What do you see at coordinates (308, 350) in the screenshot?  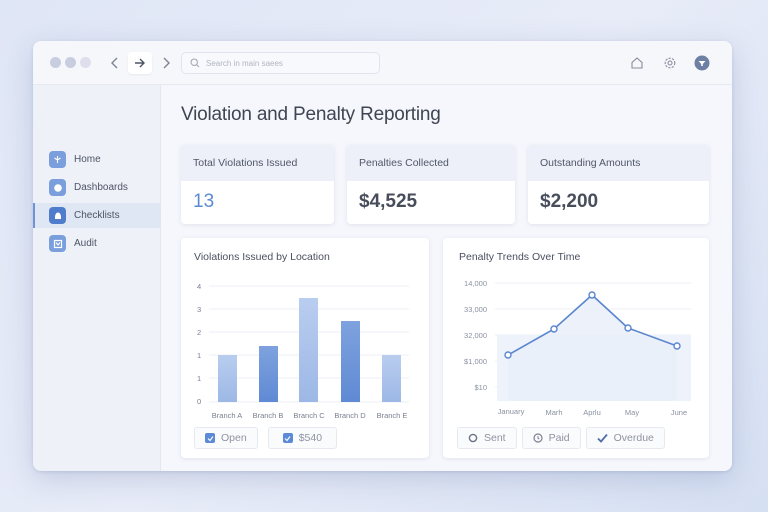 I see `bar-branch-c` at bounding box center [308, 350].